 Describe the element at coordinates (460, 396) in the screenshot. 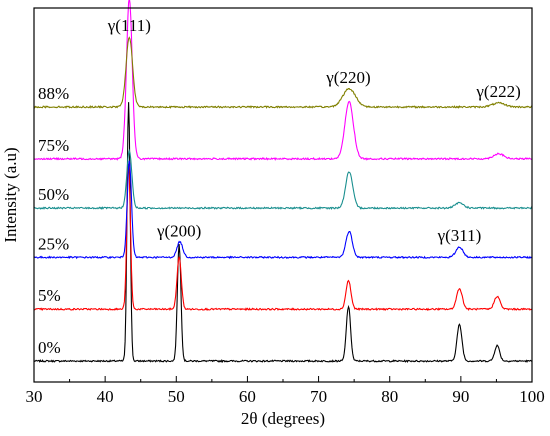

I see `x-tick-label: 90` at that location.